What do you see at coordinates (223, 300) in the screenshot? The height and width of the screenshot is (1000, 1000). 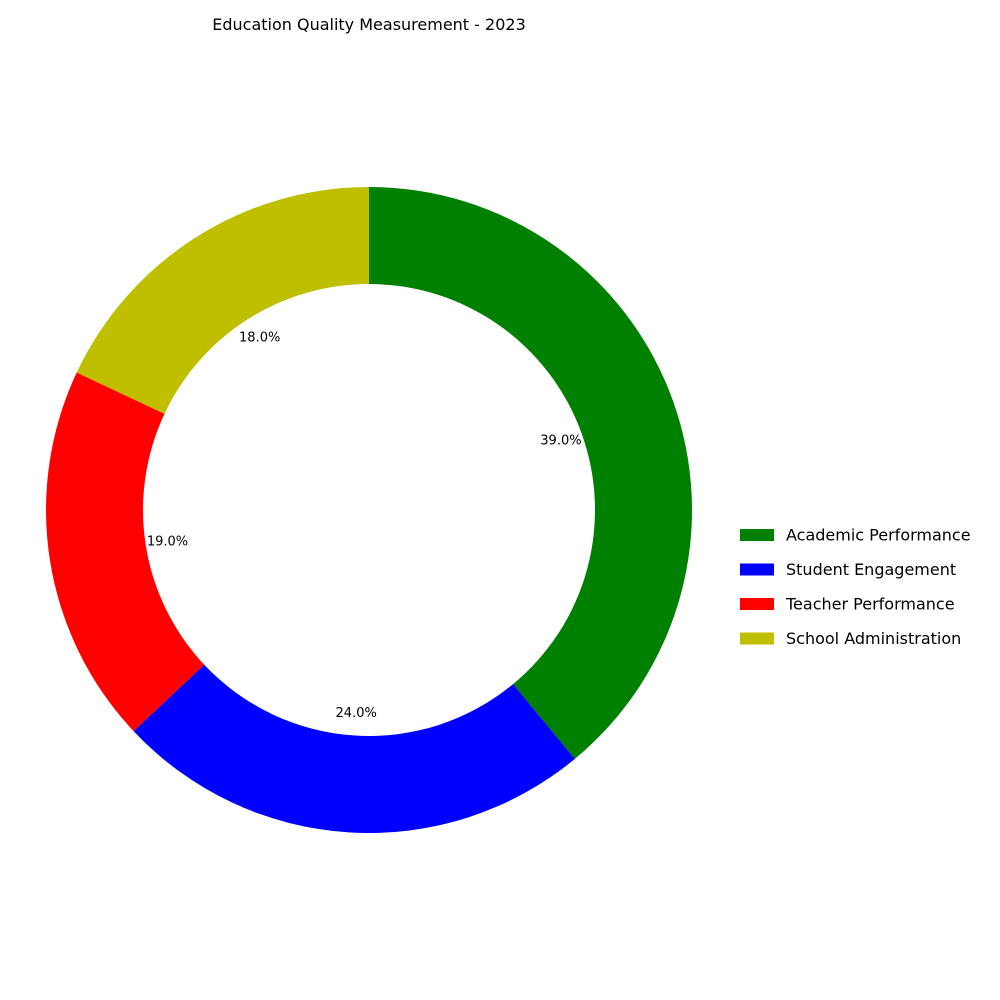 I see `slice-school-administration` at bounding box center [223, 300].